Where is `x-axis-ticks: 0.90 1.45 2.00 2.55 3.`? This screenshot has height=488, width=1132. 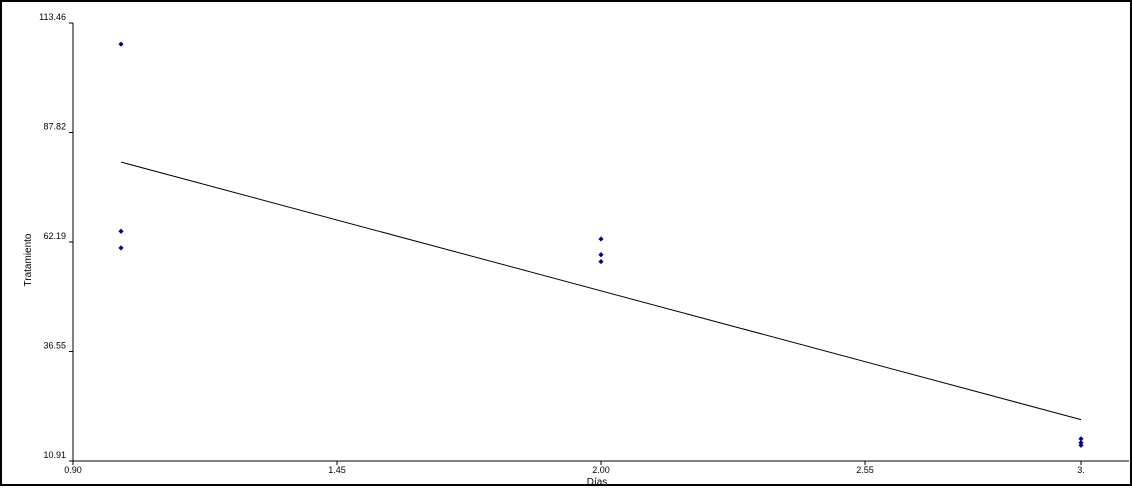
x-axis-ticks: 0.90 1.45 2.00 2.55 3. is located at coordinates (574, 468).